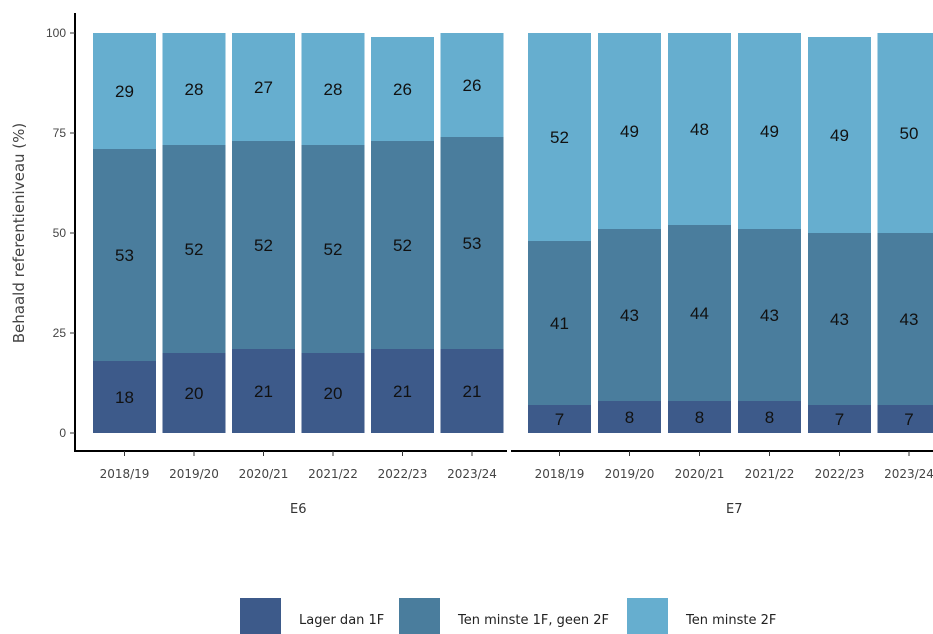 The width and height of the screenshot is (933, 634). I want to click on data-label: 27, so click(263, 87).